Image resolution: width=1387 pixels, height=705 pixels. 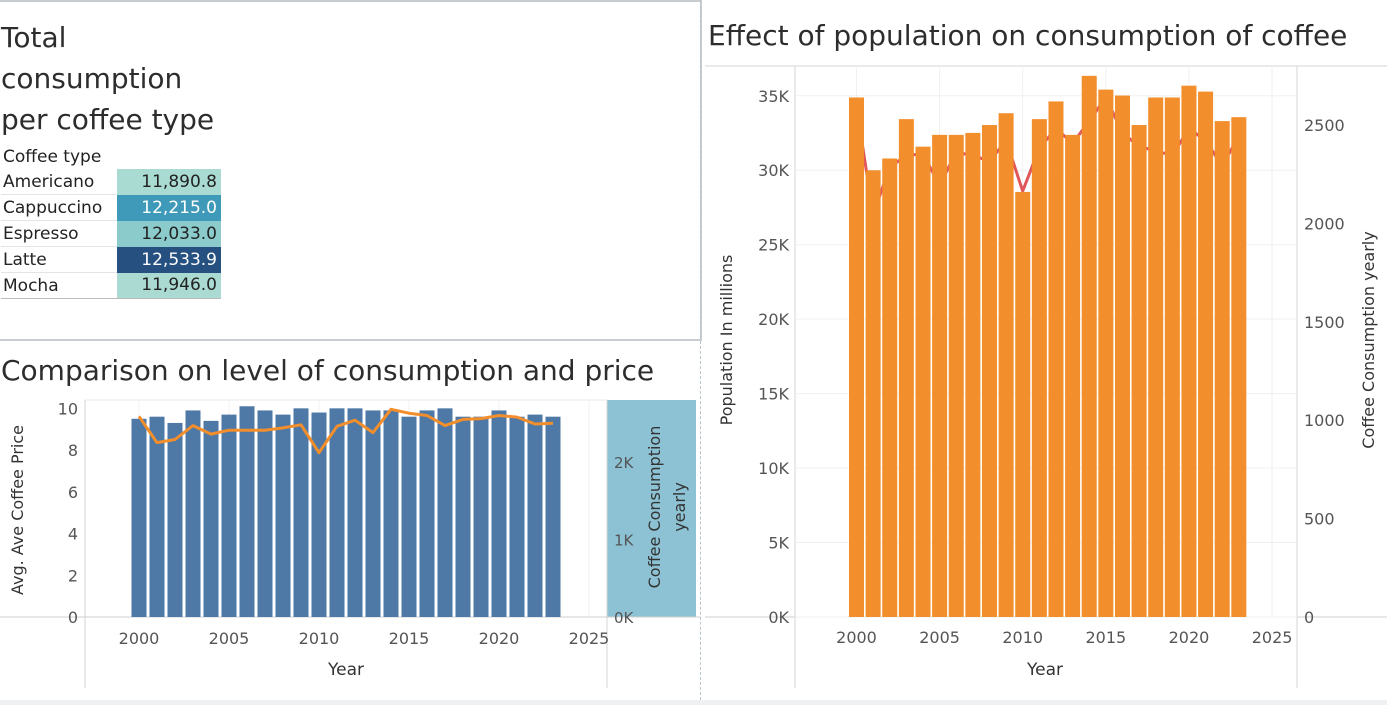 What do you see at coordinates (169, 259) in the screenshot?
I see `coffee-type-value: 12,533.9` at bounding box center [169, 259].